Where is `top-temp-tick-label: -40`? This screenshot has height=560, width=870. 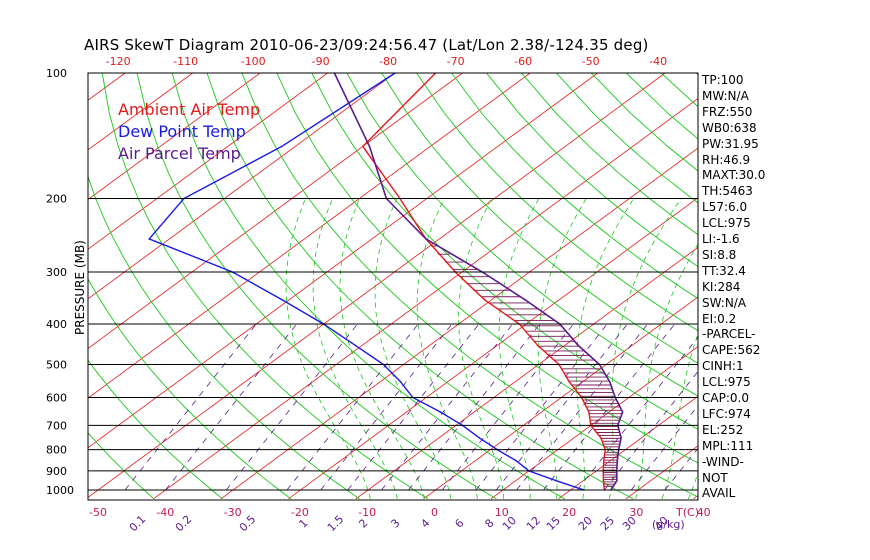
top-temp-tick-label: -40 is located at coordinates (658, 61).